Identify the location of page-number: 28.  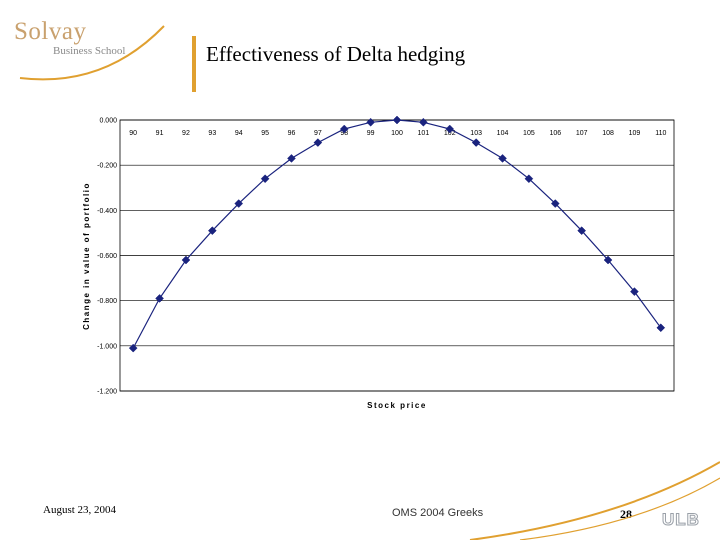
(626, 514).